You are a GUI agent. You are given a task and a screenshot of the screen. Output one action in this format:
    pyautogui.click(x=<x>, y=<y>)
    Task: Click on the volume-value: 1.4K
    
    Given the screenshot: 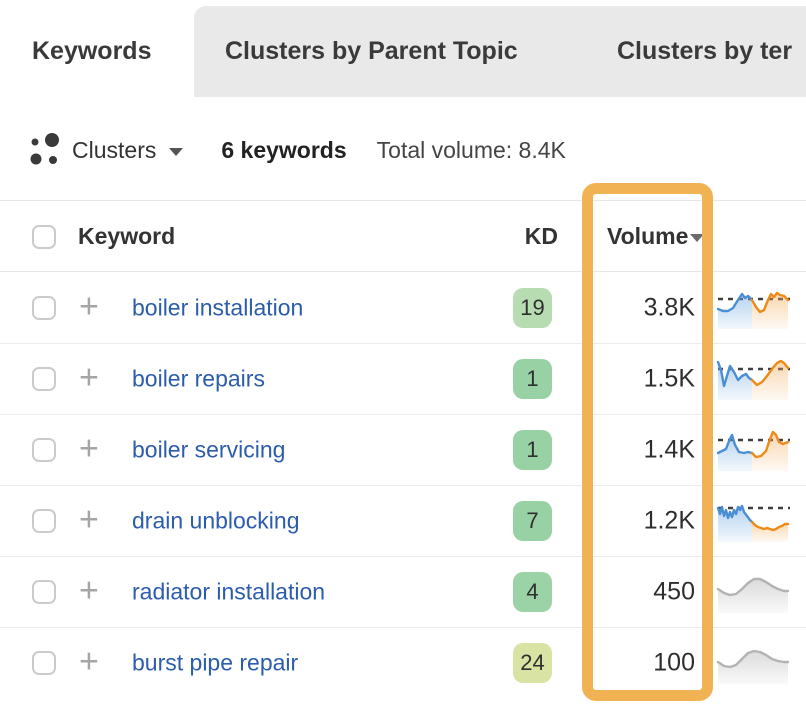 What is the action you would take?
    pyautogui.click(x=669, y=449)
    